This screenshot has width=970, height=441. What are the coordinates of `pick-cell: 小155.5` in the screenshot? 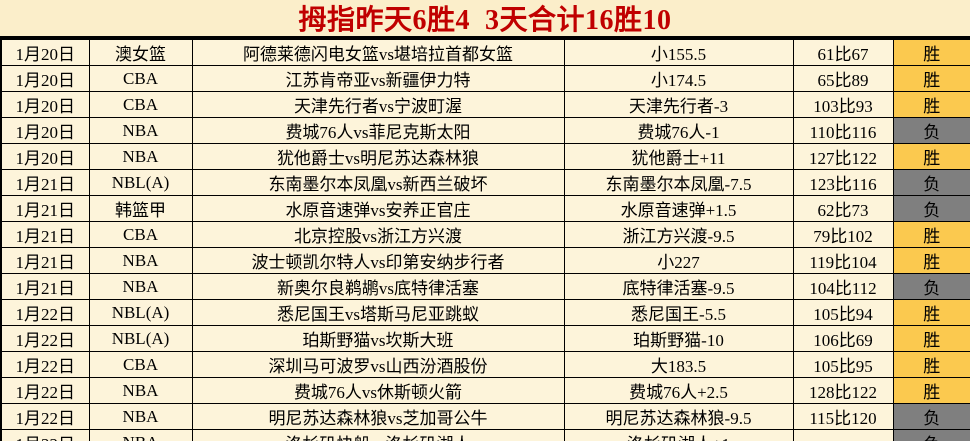 It's located at (678, 52).